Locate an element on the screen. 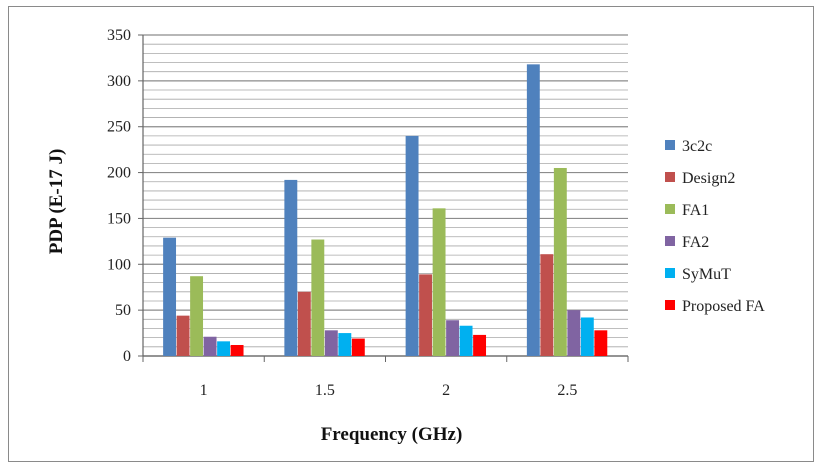 The width and height of the screenshot is (822, 468). x-tick-label: 2 is located at coordinates (446, 390).